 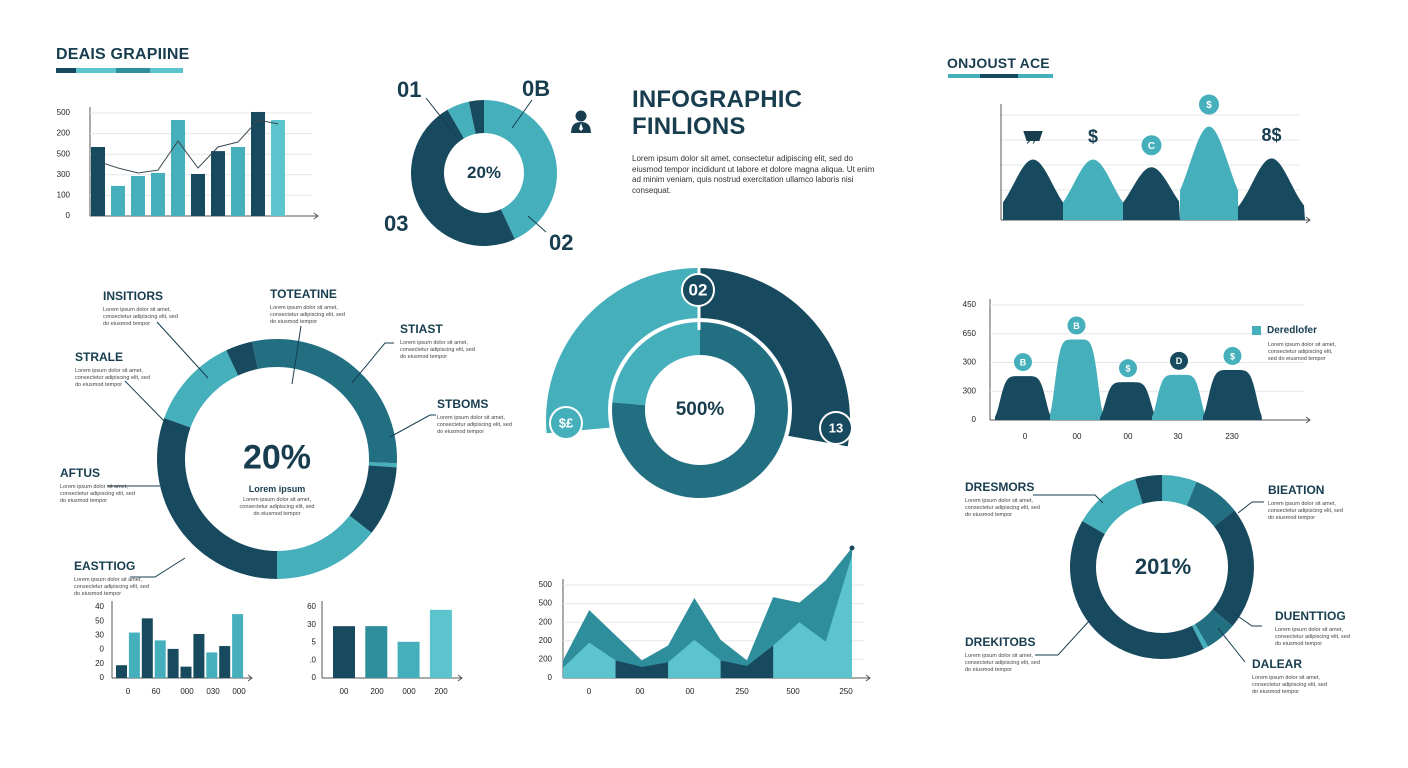 What do you see at coordinates (561, 242) in the screenshot?
I see `donut-label-02: 02` at bounding box center [561, 242].